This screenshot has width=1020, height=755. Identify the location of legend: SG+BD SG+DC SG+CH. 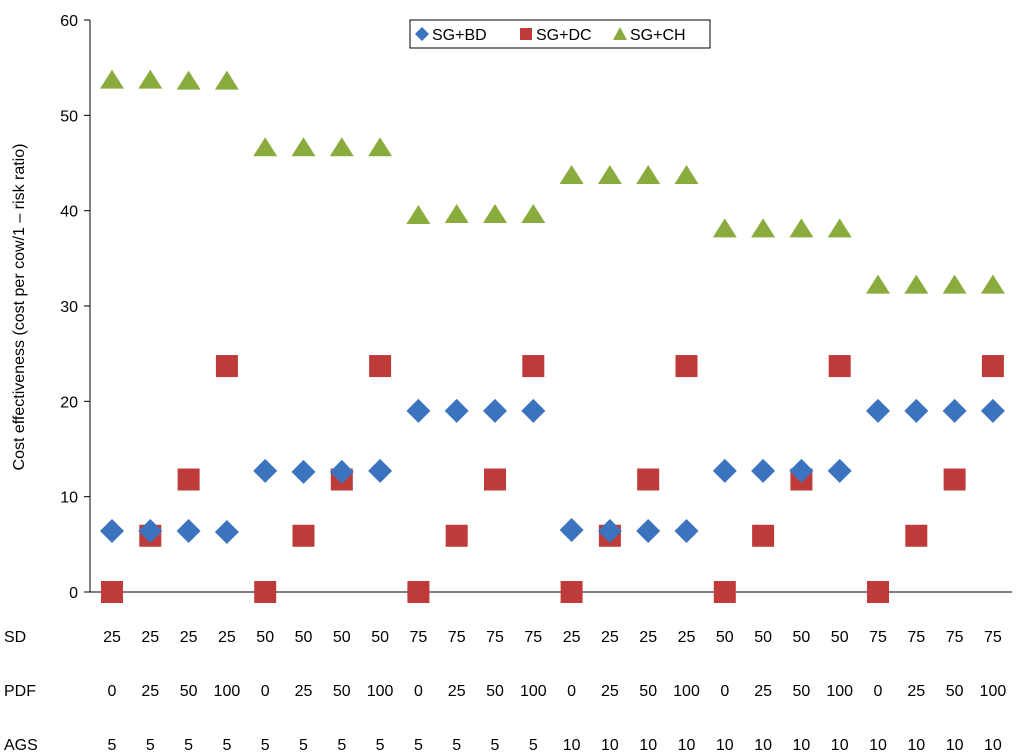
(560, 34).